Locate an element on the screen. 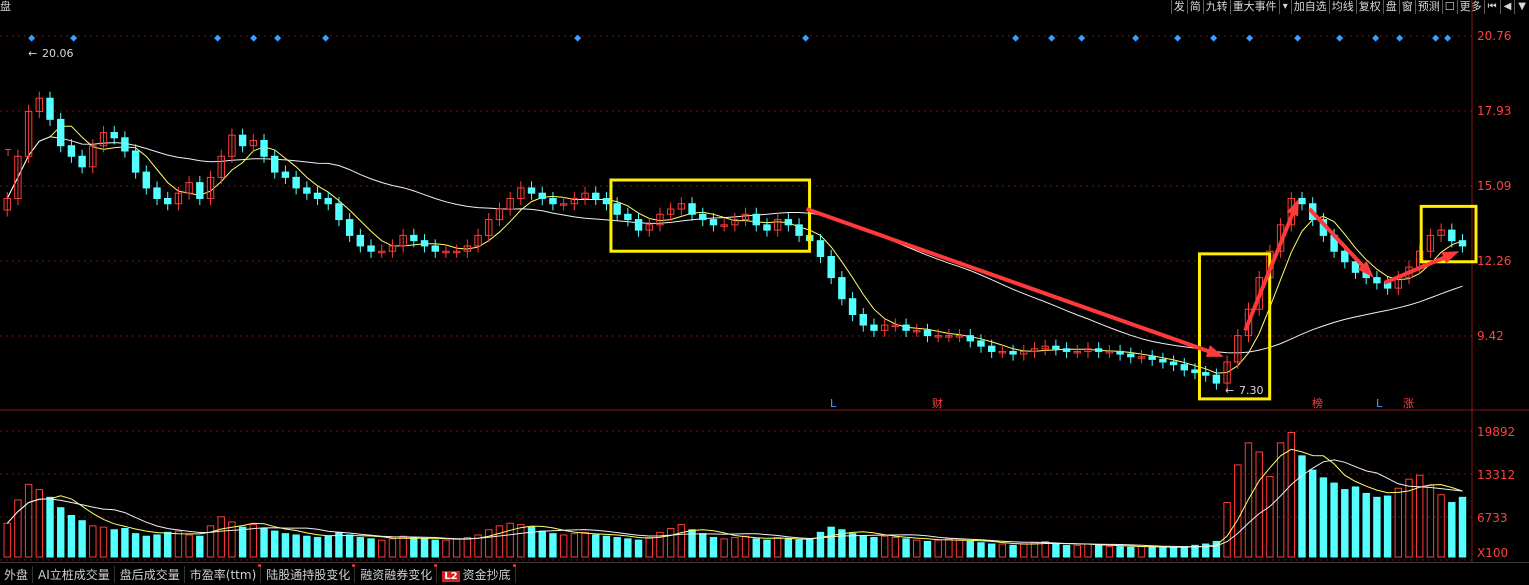  first-page-icon: ⏮ is located at coordinates (1491, 7).